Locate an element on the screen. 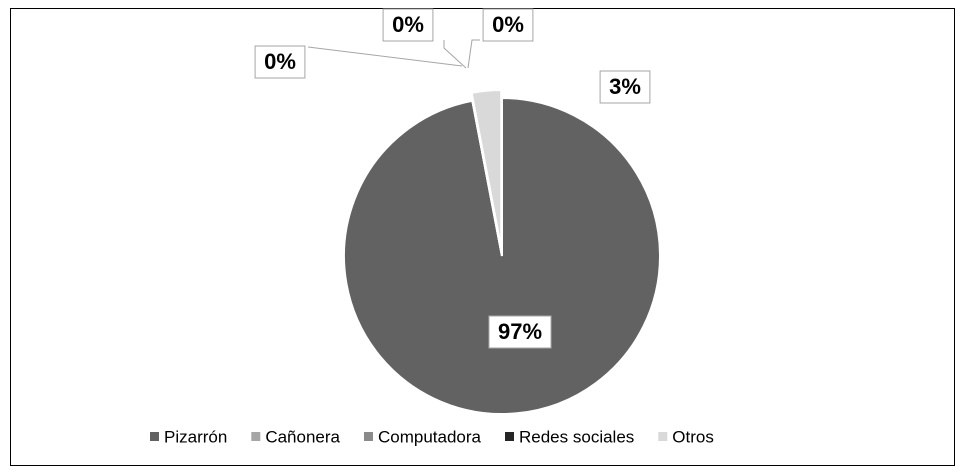  legend-label: Pizarrón is located at coordinates (195, 436).